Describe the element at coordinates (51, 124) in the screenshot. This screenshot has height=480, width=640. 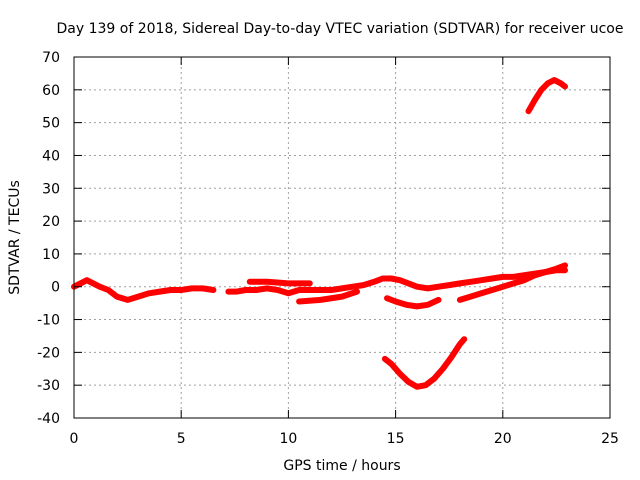
I see `y-tick-label: 50` at that location.